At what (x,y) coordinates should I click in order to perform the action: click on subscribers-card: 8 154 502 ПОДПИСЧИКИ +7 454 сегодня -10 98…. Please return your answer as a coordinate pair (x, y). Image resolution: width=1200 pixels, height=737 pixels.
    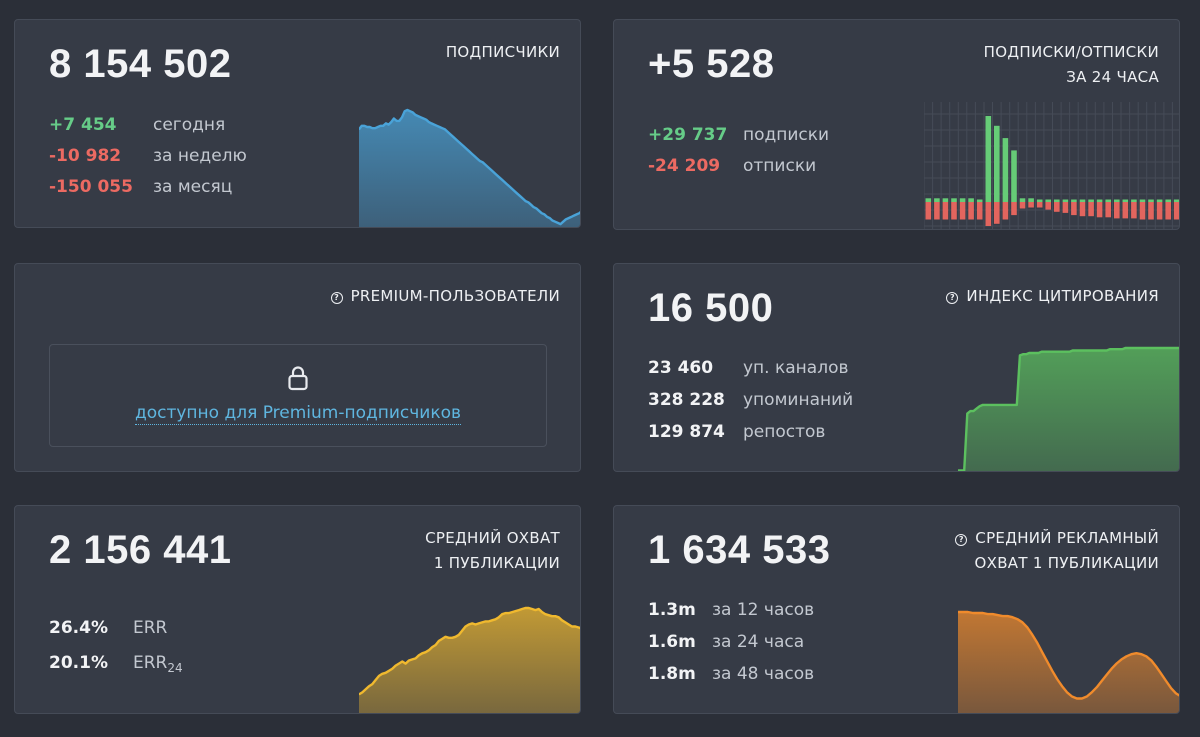
    Looking at the image, I should click on (297, 123).